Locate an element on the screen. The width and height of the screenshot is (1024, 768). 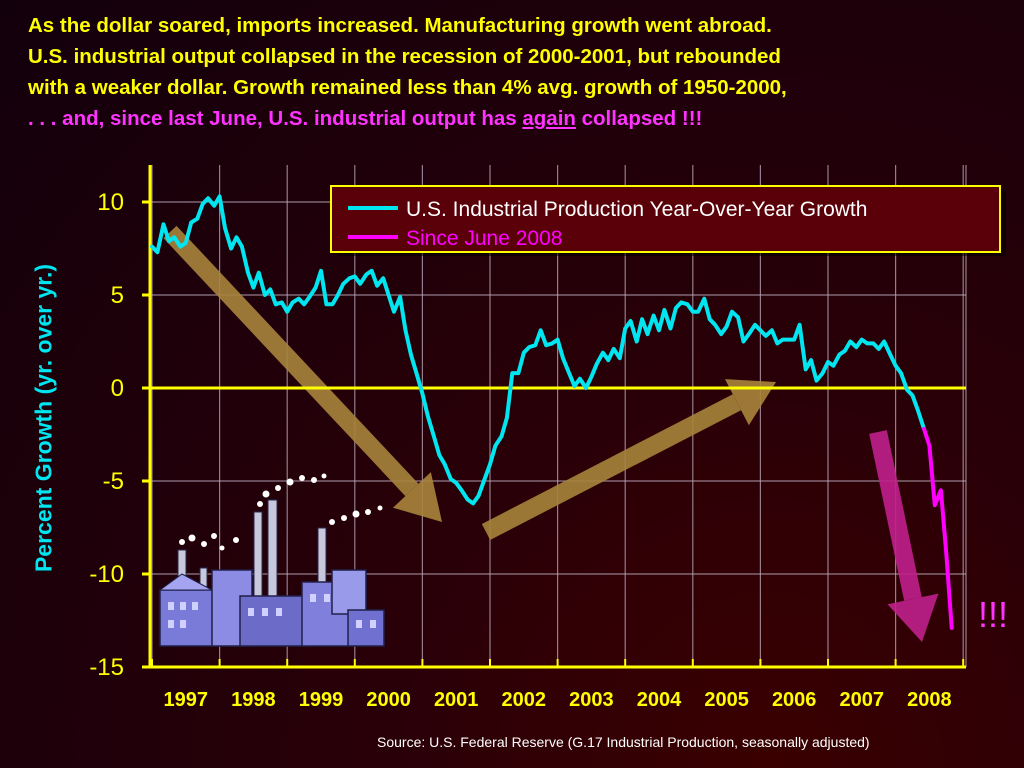
down-arrow-2008 is located at coordinates (904, 536).